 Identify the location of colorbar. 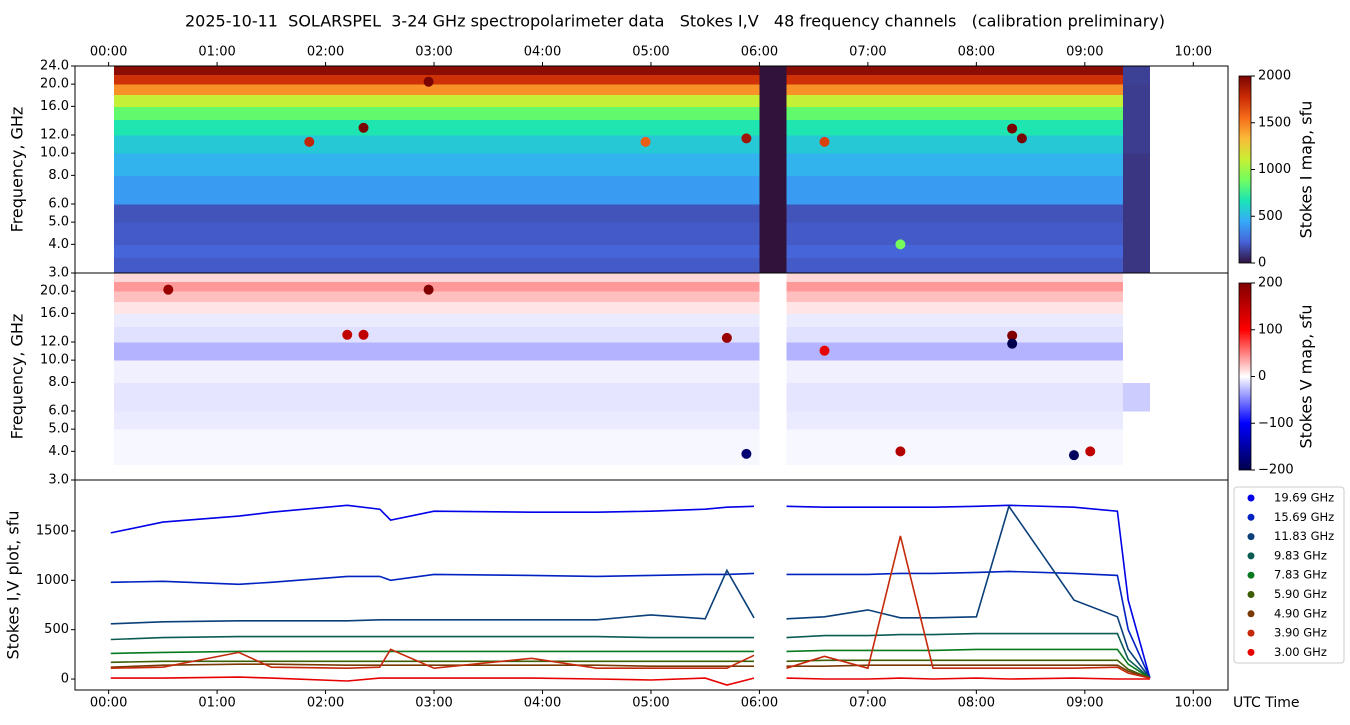
(1245, 169).